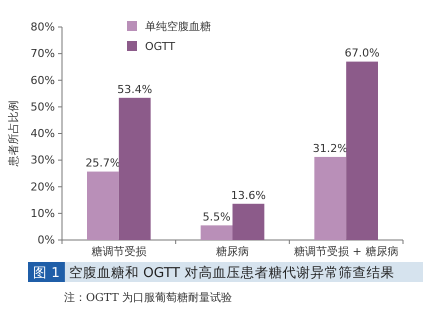  I want to click on text: 图 1 空腹血糖和 OGTT 对高血压患者糖代谢异常筛查结果, so click(213, 273).